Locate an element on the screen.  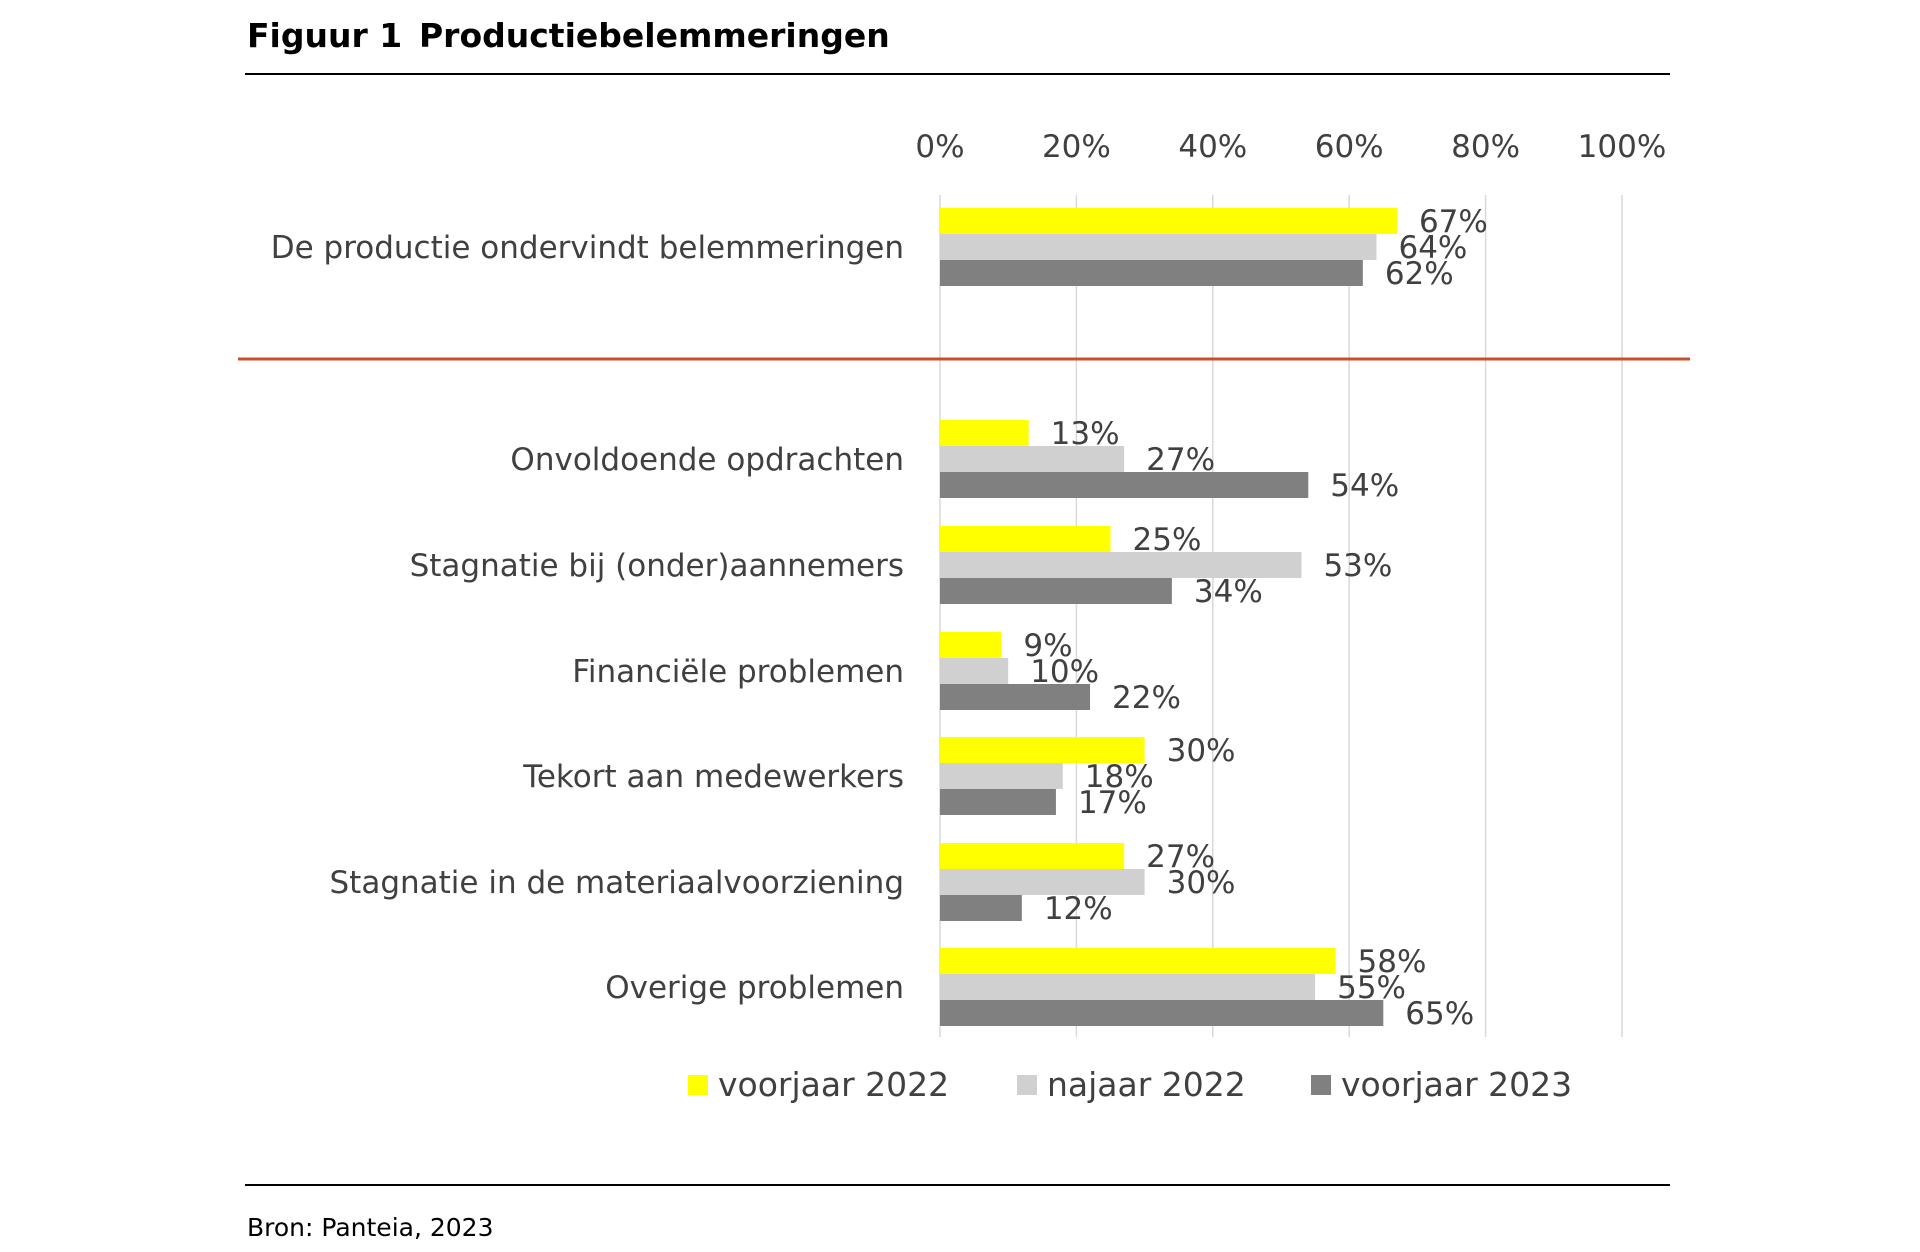
x-tick-label-0: 0% is located at coordinates (939, 147).